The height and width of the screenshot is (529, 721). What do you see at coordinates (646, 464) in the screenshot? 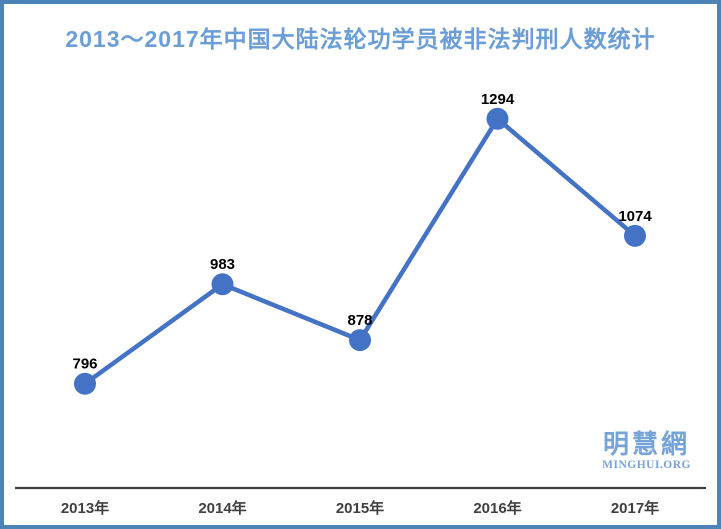
I see `watermark-latin: MINGHUI.ORG` at bounding box center [646, 464].